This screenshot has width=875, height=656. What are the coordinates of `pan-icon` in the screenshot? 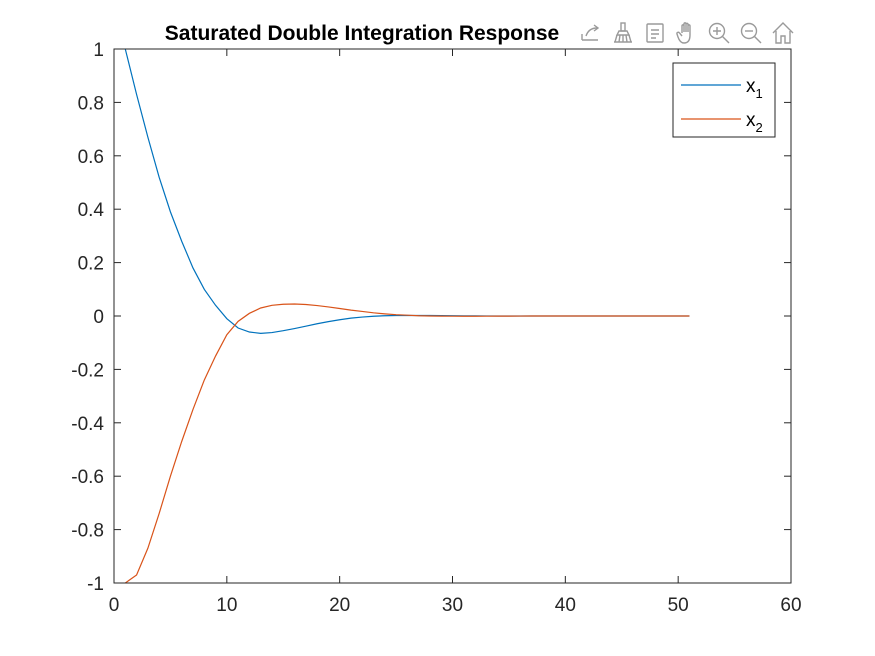 It's located at (683, 33).